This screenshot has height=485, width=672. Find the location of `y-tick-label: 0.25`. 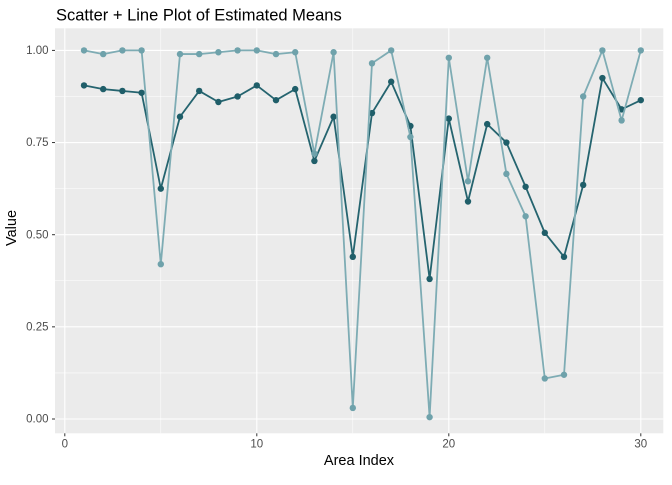

y-tick-label: 0.25 is located at coordinates (37, 327).